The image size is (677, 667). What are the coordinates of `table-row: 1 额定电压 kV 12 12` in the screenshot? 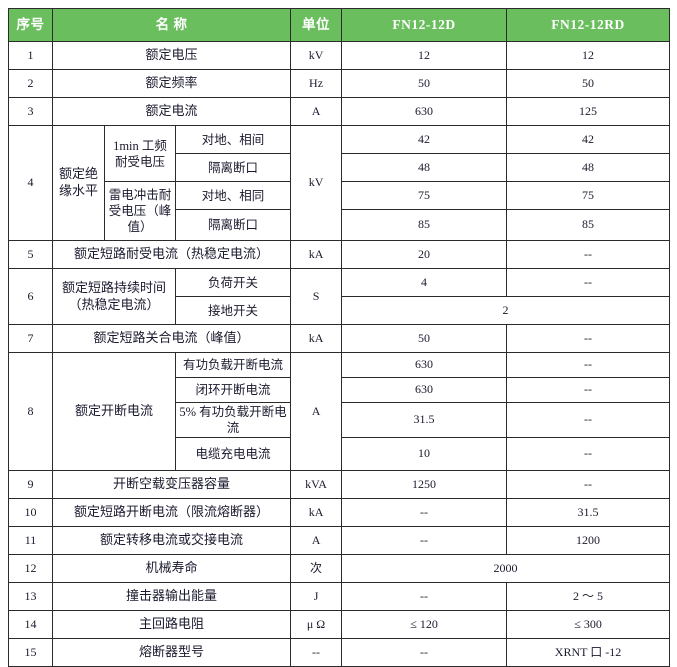 It's located at (339, 55).